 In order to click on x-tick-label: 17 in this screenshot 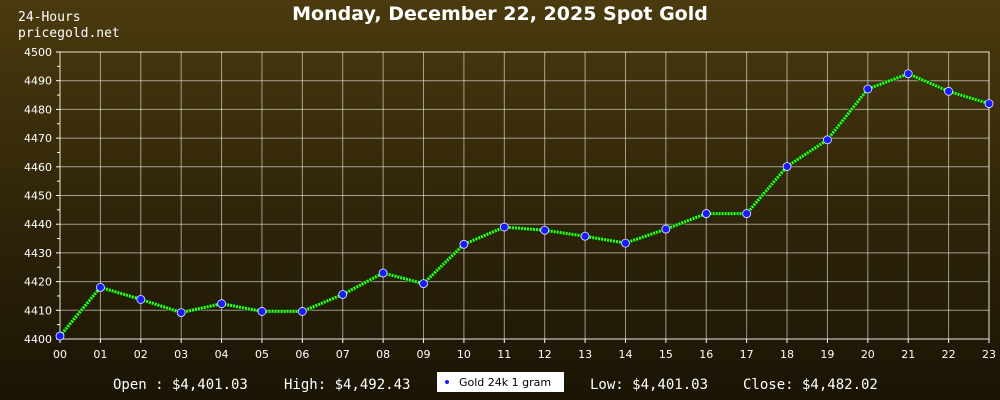, I will do `click(747, 354)`.